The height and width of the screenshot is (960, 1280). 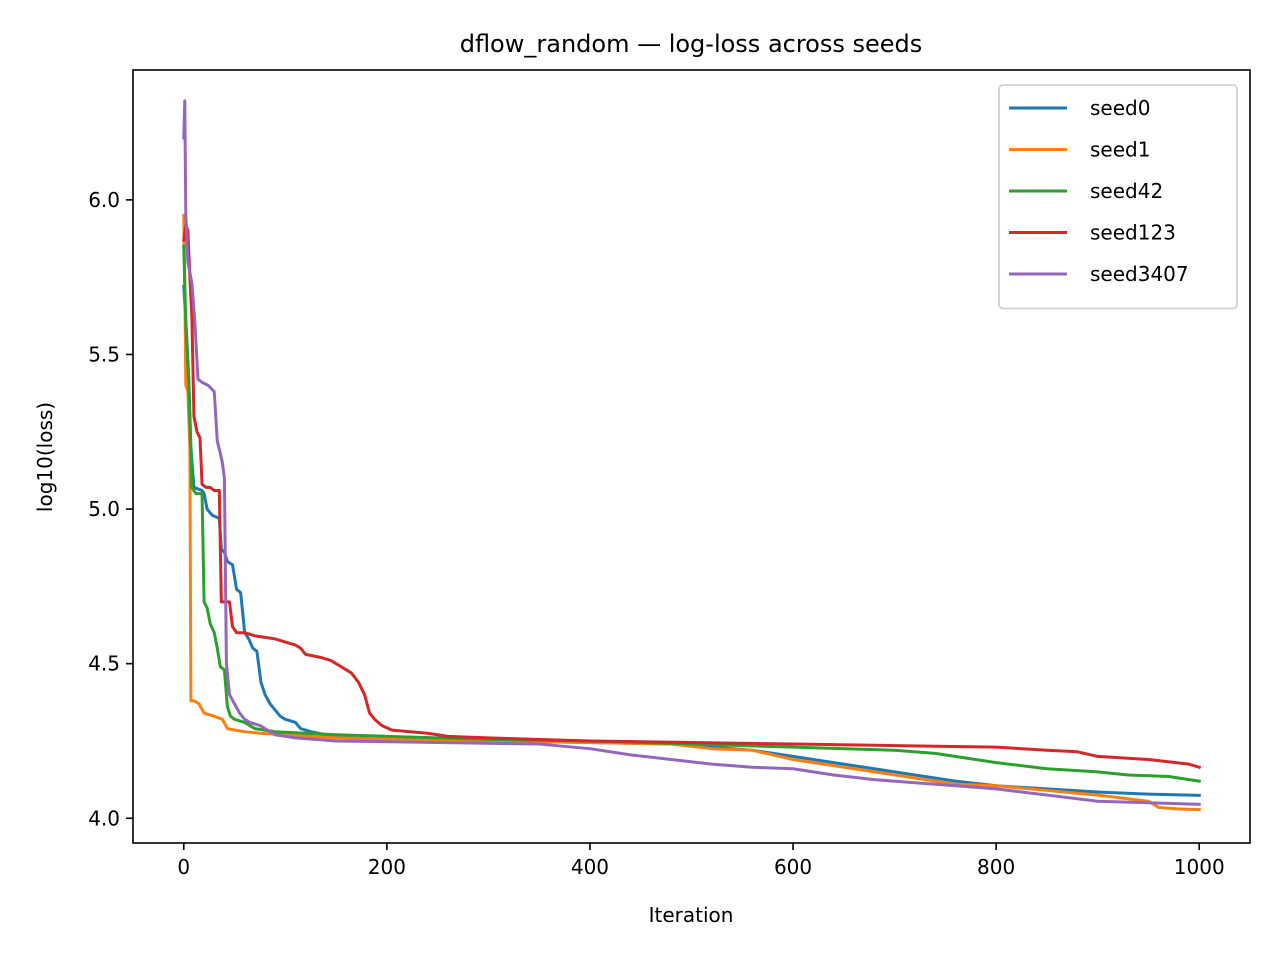 I want to click on y-tick-label: 4.5, so click(x=104, y=664).